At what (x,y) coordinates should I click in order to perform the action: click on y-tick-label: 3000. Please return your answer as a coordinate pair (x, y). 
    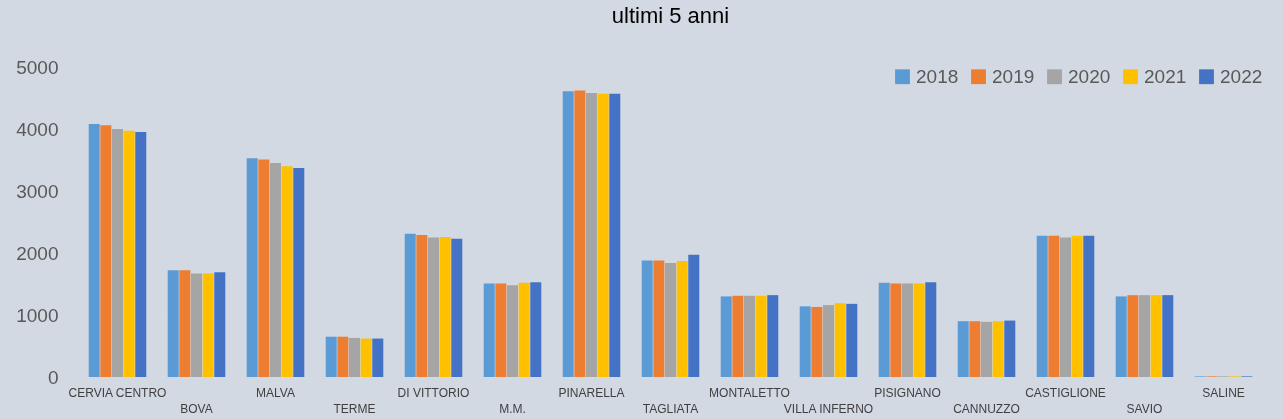
    Looking at the image, I should click on (37, 191).